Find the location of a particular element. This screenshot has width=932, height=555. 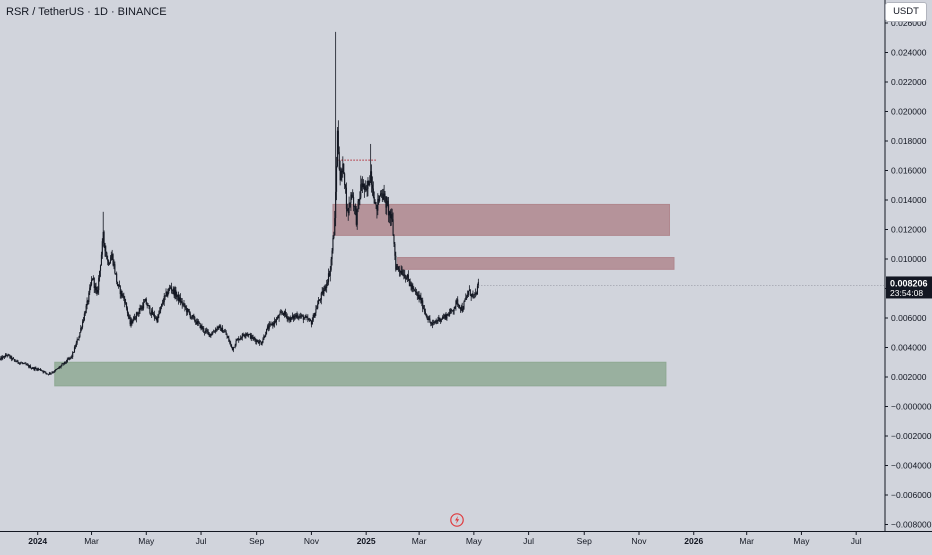

tradingview-logo-icon is located at coordinates (457, 520).